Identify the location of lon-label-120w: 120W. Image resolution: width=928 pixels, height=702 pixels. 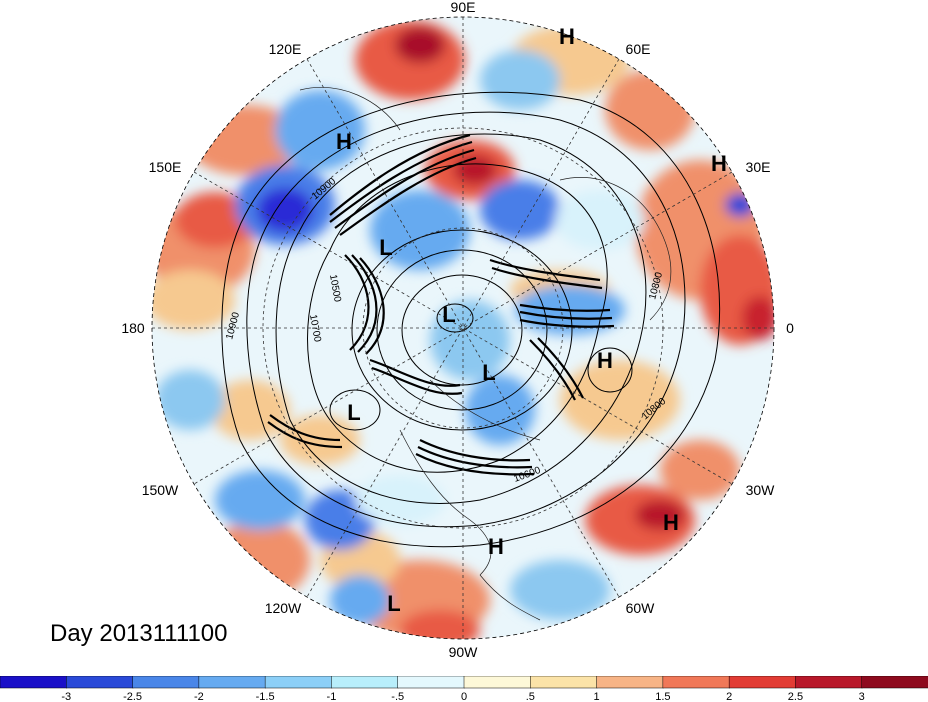
(283, 608).